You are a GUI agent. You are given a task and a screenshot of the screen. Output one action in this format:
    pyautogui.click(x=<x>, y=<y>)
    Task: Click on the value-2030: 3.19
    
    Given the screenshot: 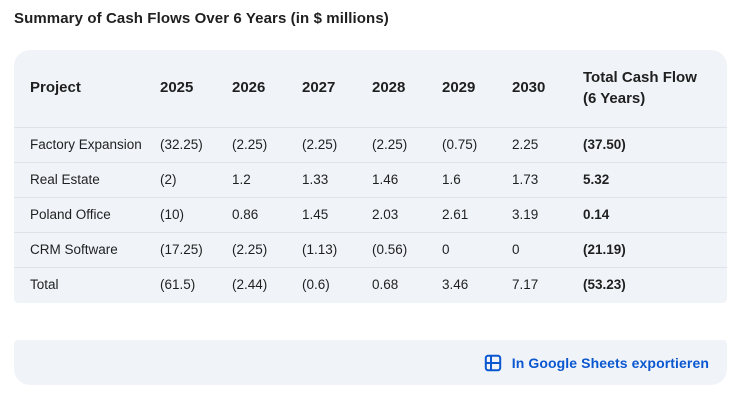 What is the action you would take?
    pyautogui.click(x=525, y=214)
    